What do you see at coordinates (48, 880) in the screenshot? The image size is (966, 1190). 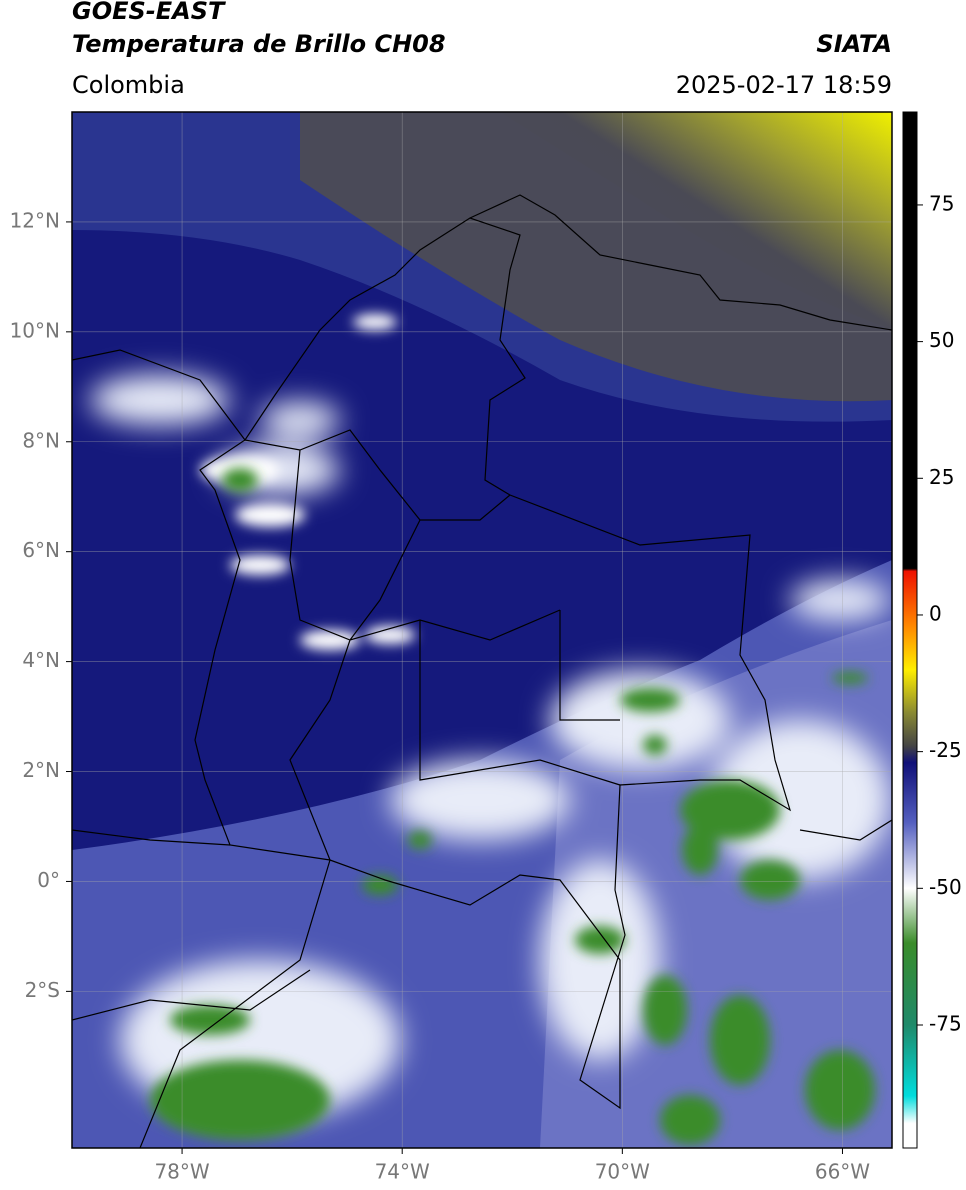 I see `y-tick-label: 0°` at bounding box center [48, 880].